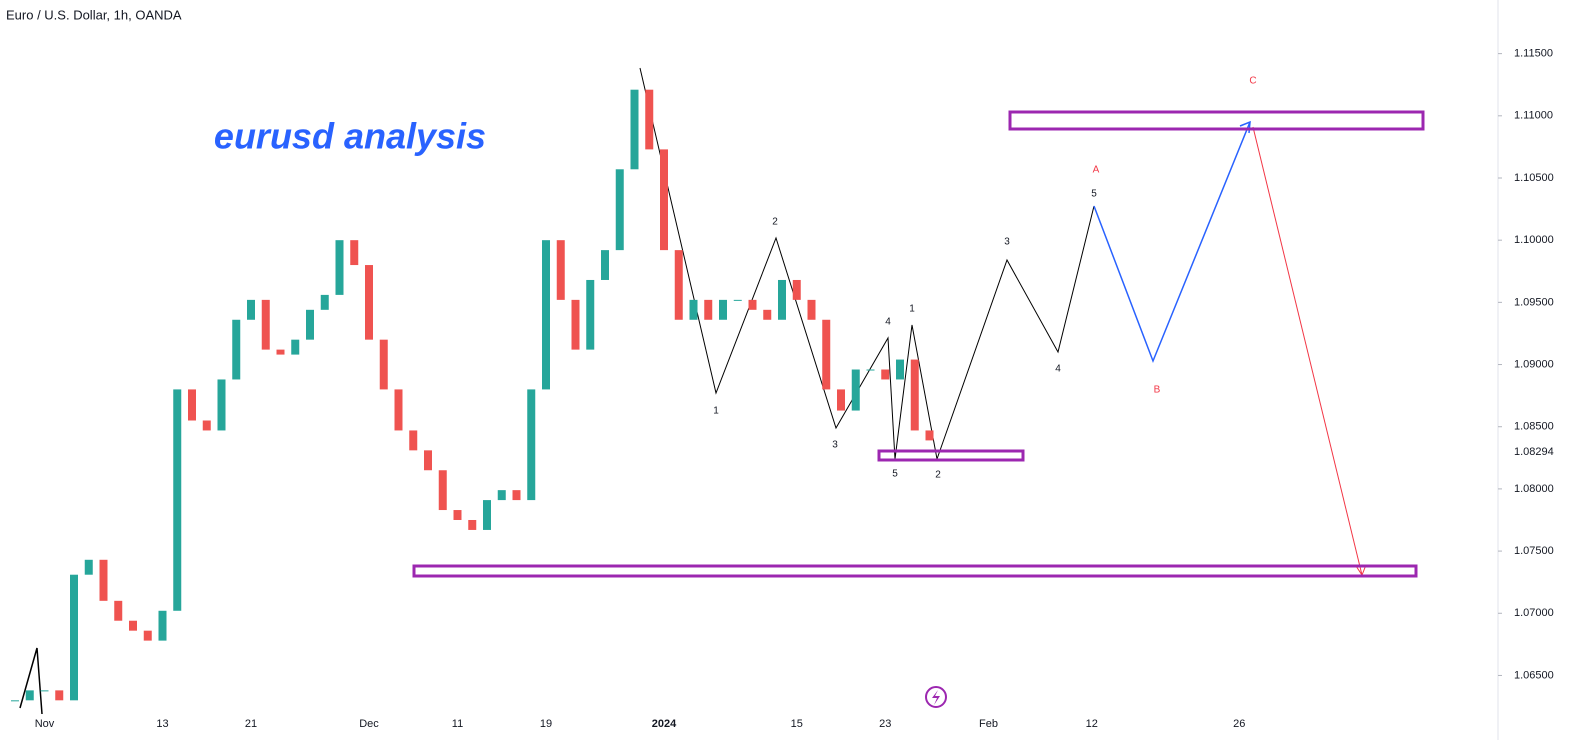  I want to click on target-line, so click(1307, 351).